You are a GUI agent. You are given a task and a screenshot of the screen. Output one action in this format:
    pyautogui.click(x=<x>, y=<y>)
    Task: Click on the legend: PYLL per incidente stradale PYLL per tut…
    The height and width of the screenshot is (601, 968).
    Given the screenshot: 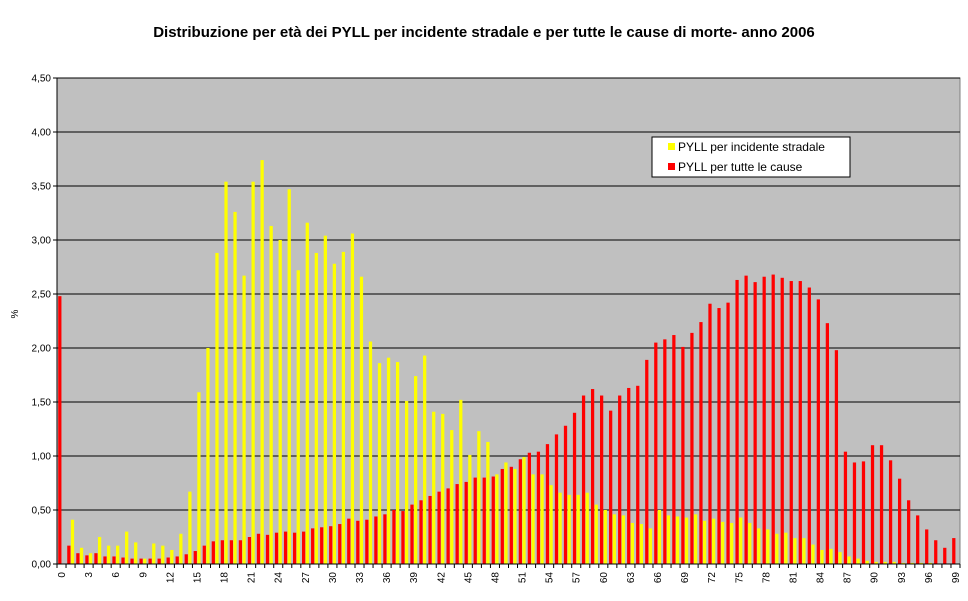 What is the action you would take?
    pyautogui.click(x=751, y=157)
    